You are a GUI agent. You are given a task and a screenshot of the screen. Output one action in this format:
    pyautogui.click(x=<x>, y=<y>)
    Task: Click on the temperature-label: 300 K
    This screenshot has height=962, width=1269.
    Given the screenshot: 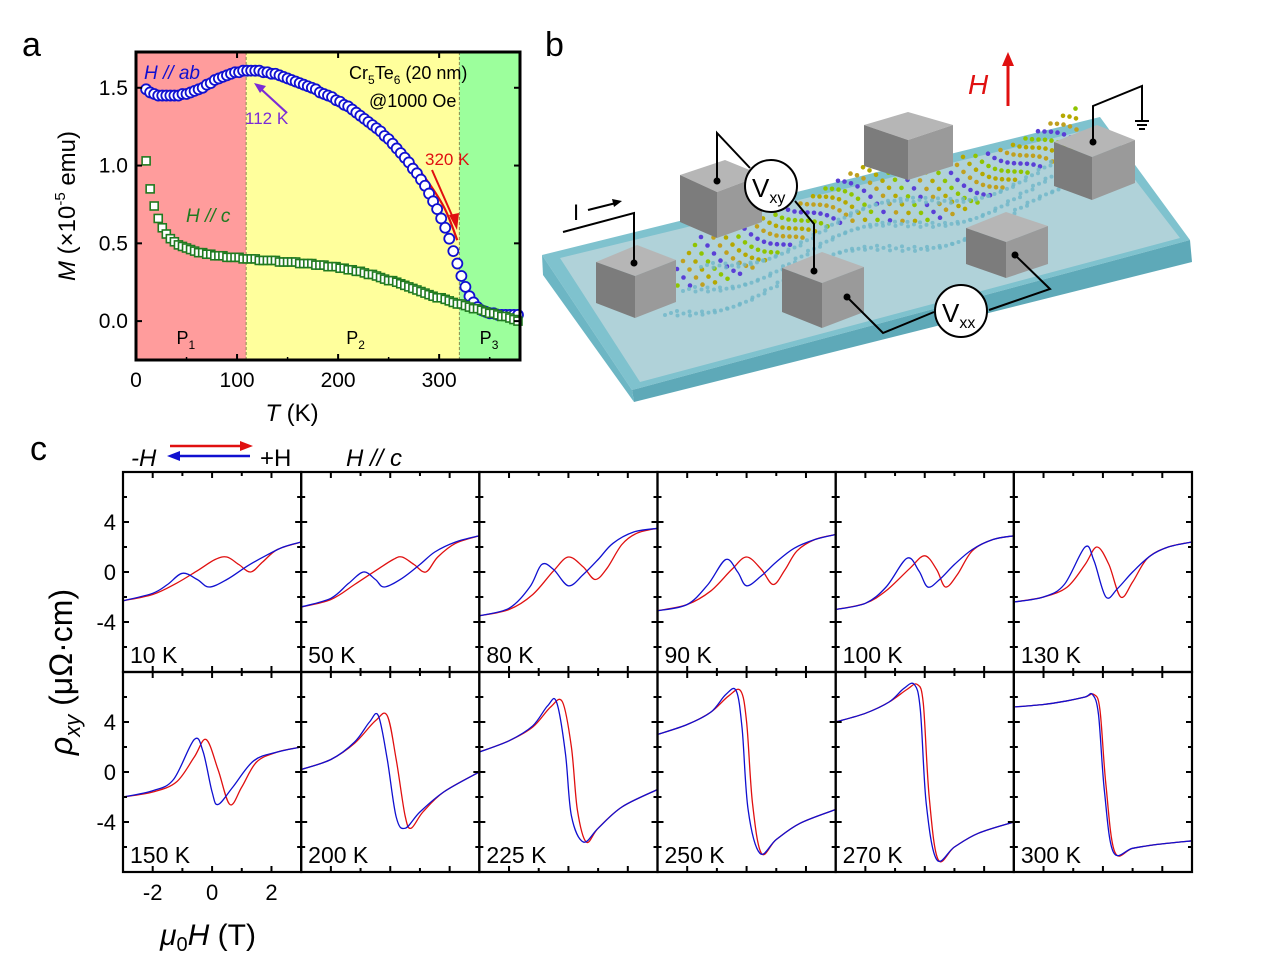 What is the action you would take?
    pyautogui.click(x=1051, y=855)
    